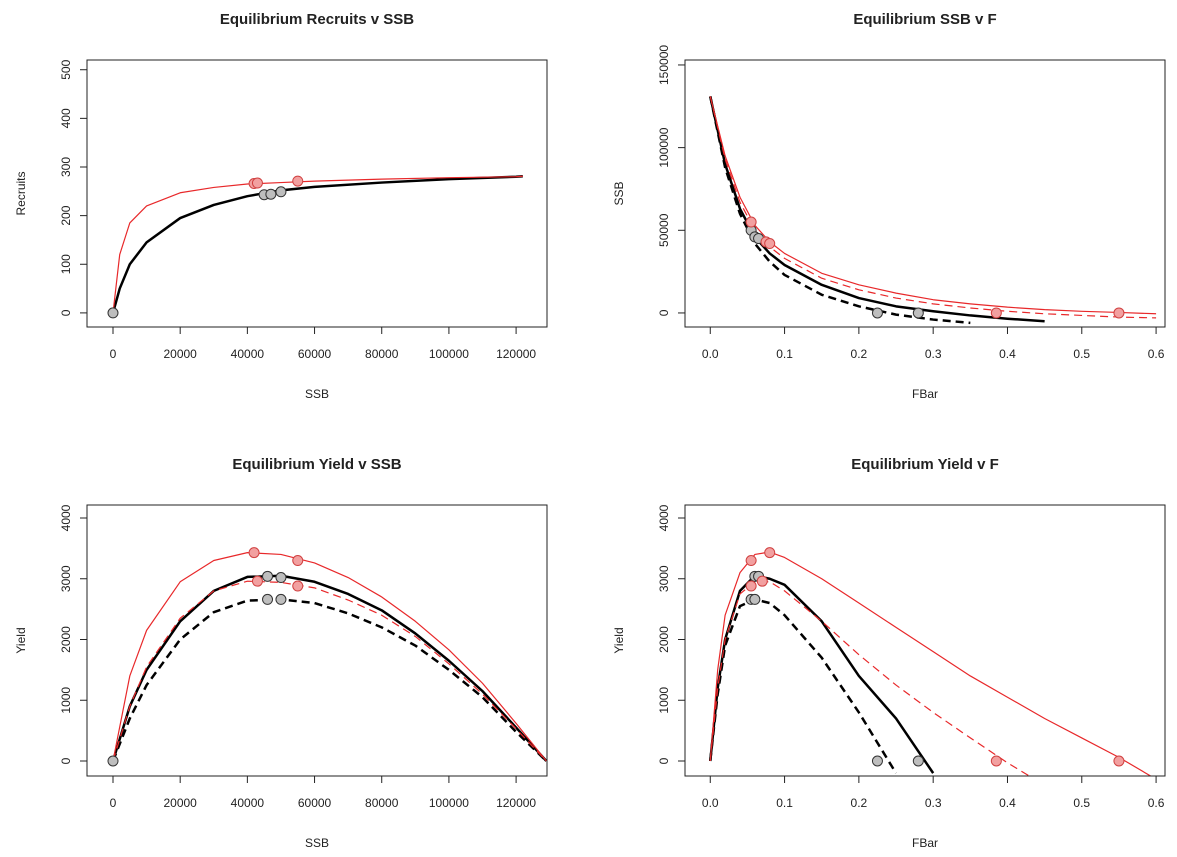 This screenshot has height=857, width=1177. I want to click on y-tick-label: 500, so click(66, 69).